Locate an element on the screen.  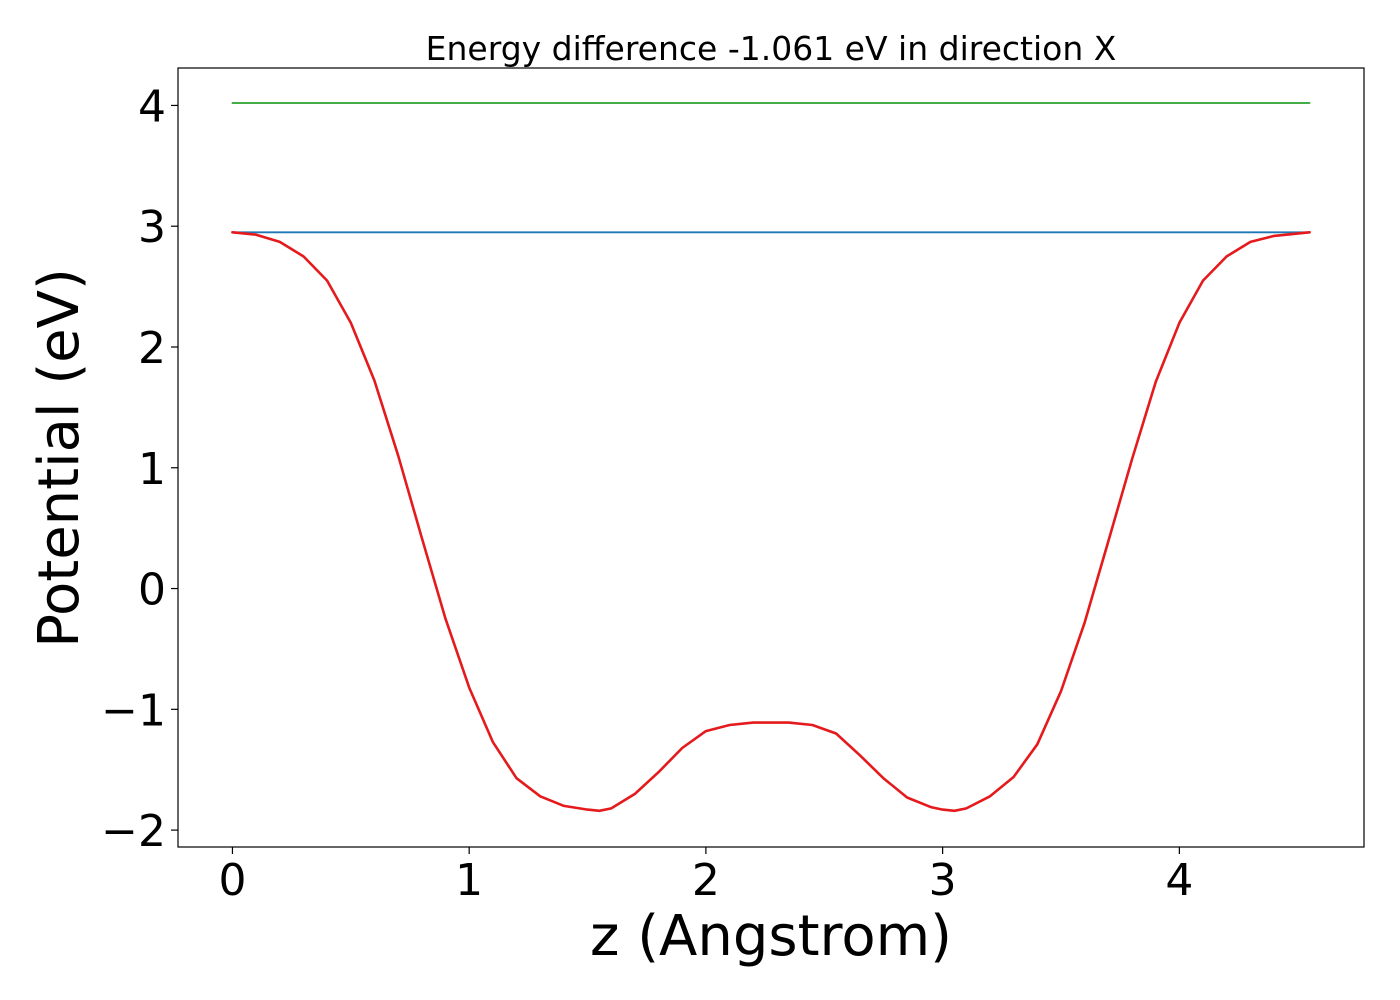
x-axis: 0 1 2 3 4 is located at coordinates (705, 876).